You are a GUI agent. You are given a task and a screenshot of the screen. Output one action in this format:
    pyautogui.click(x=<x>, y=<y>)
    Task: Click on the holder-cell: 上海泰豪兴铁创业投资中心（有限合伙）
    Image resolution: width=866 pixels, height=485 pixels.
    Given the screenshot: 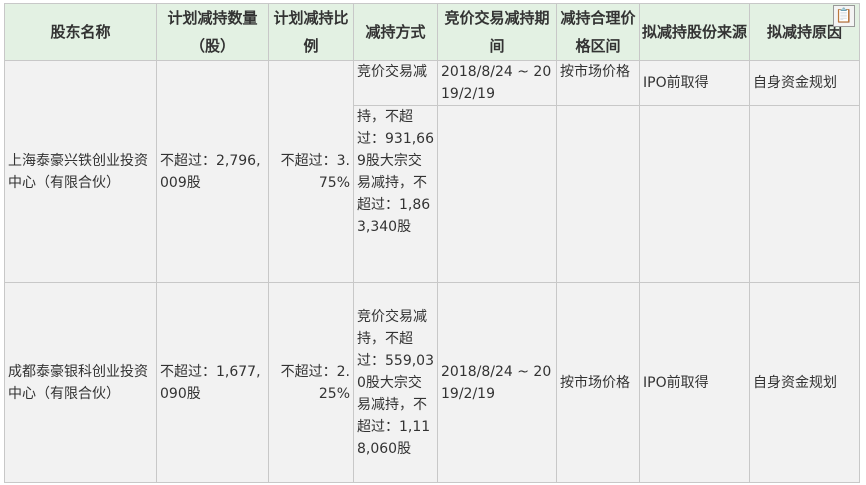 What is the action you would take?
    pyautogui.click(x=80, y=171)
    